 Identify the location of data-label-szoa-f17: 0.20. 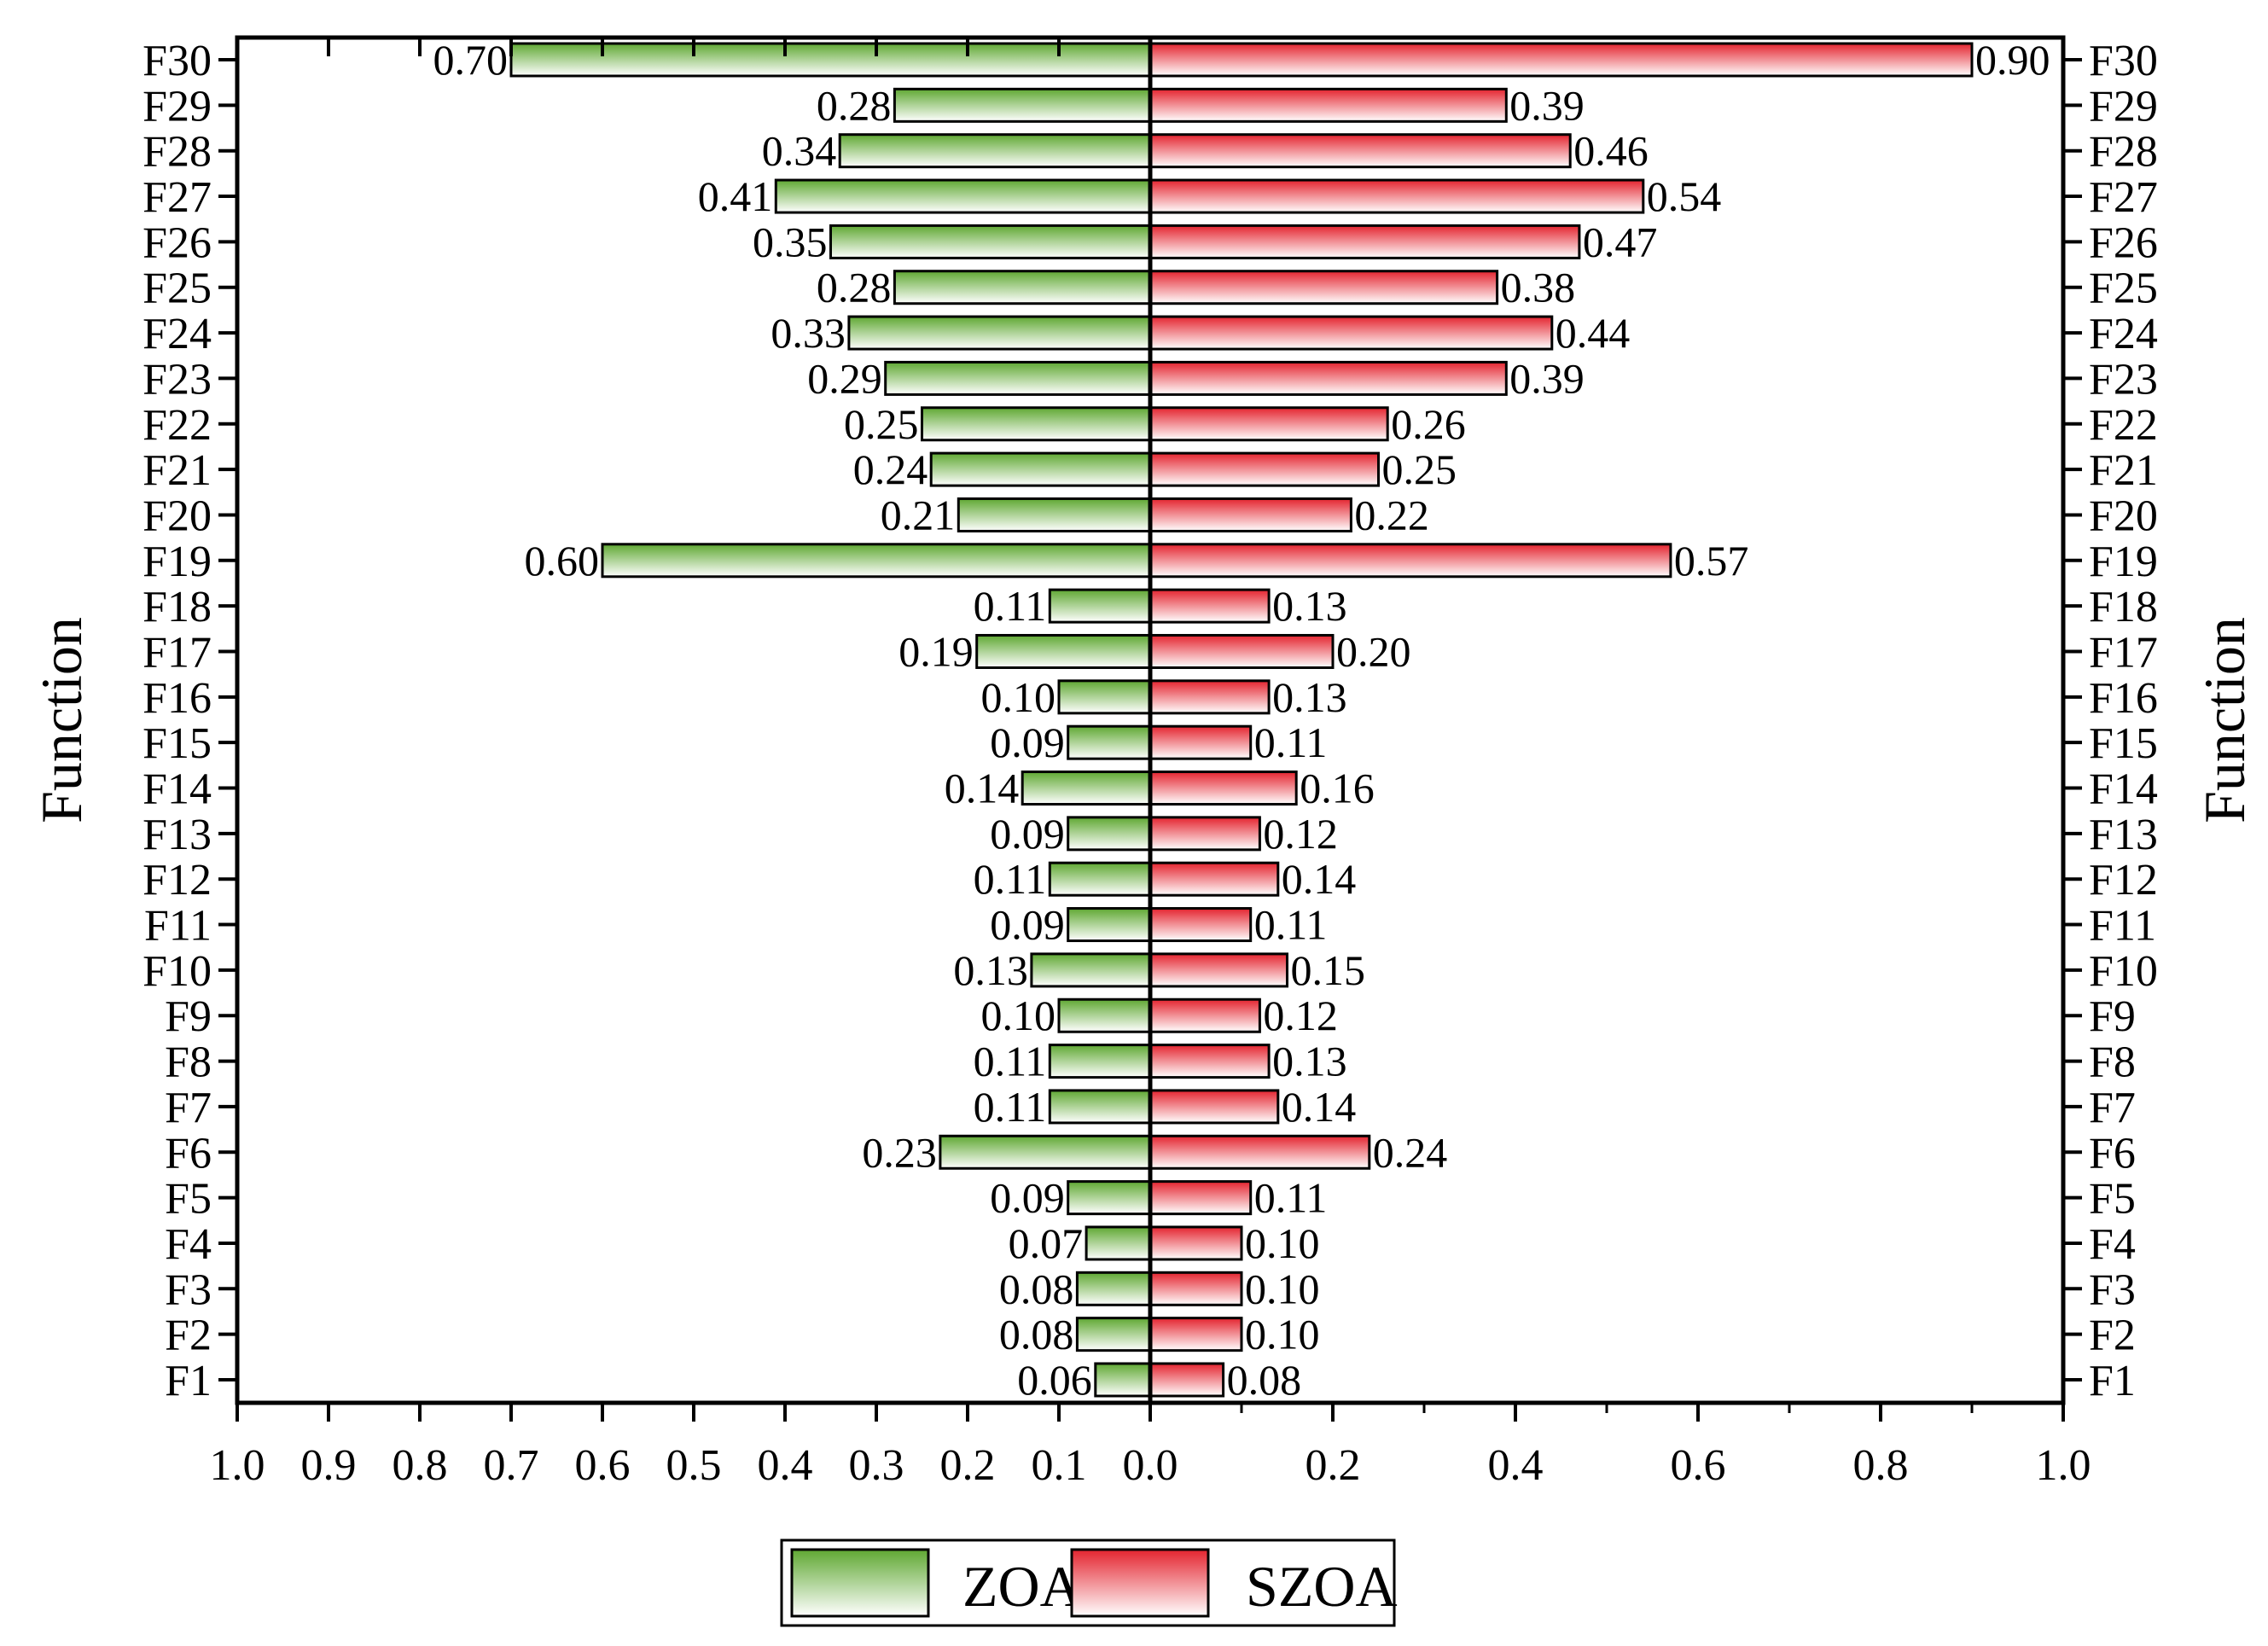
(1373, 651).